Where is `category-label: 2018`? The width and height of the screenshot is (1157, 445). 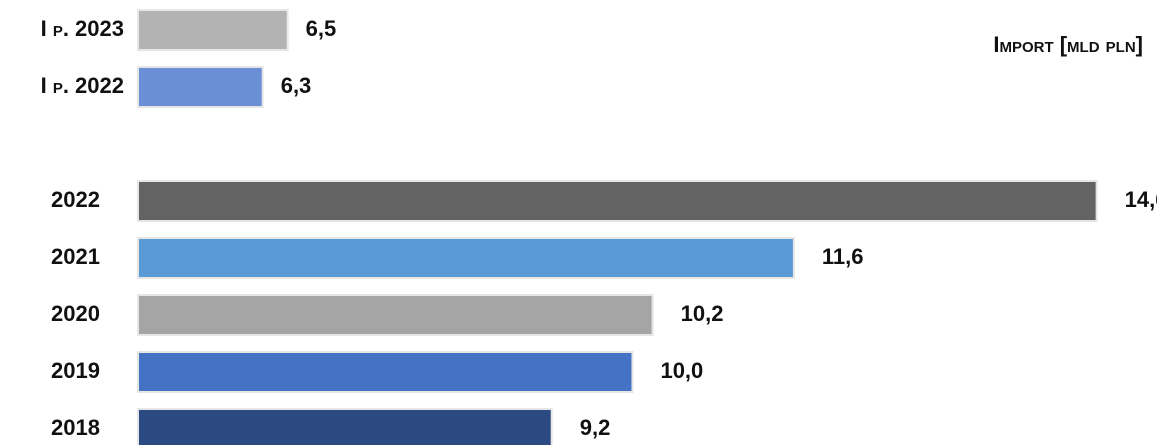
category-label: 2018 is located at coordinates (75, 427).